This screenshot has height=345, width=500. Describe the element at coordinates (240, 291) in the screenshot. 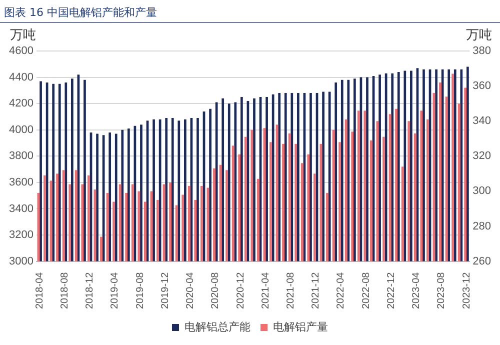

I see `x-tick-label: 2020-12` at that location.